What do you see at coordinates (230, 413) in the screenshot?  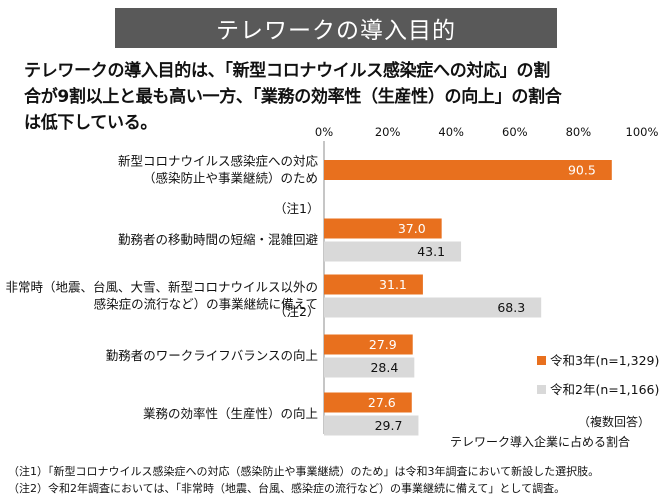 I see `category-label: 業務の効率性（生産性）の向上` at bounding box center [230, 413].